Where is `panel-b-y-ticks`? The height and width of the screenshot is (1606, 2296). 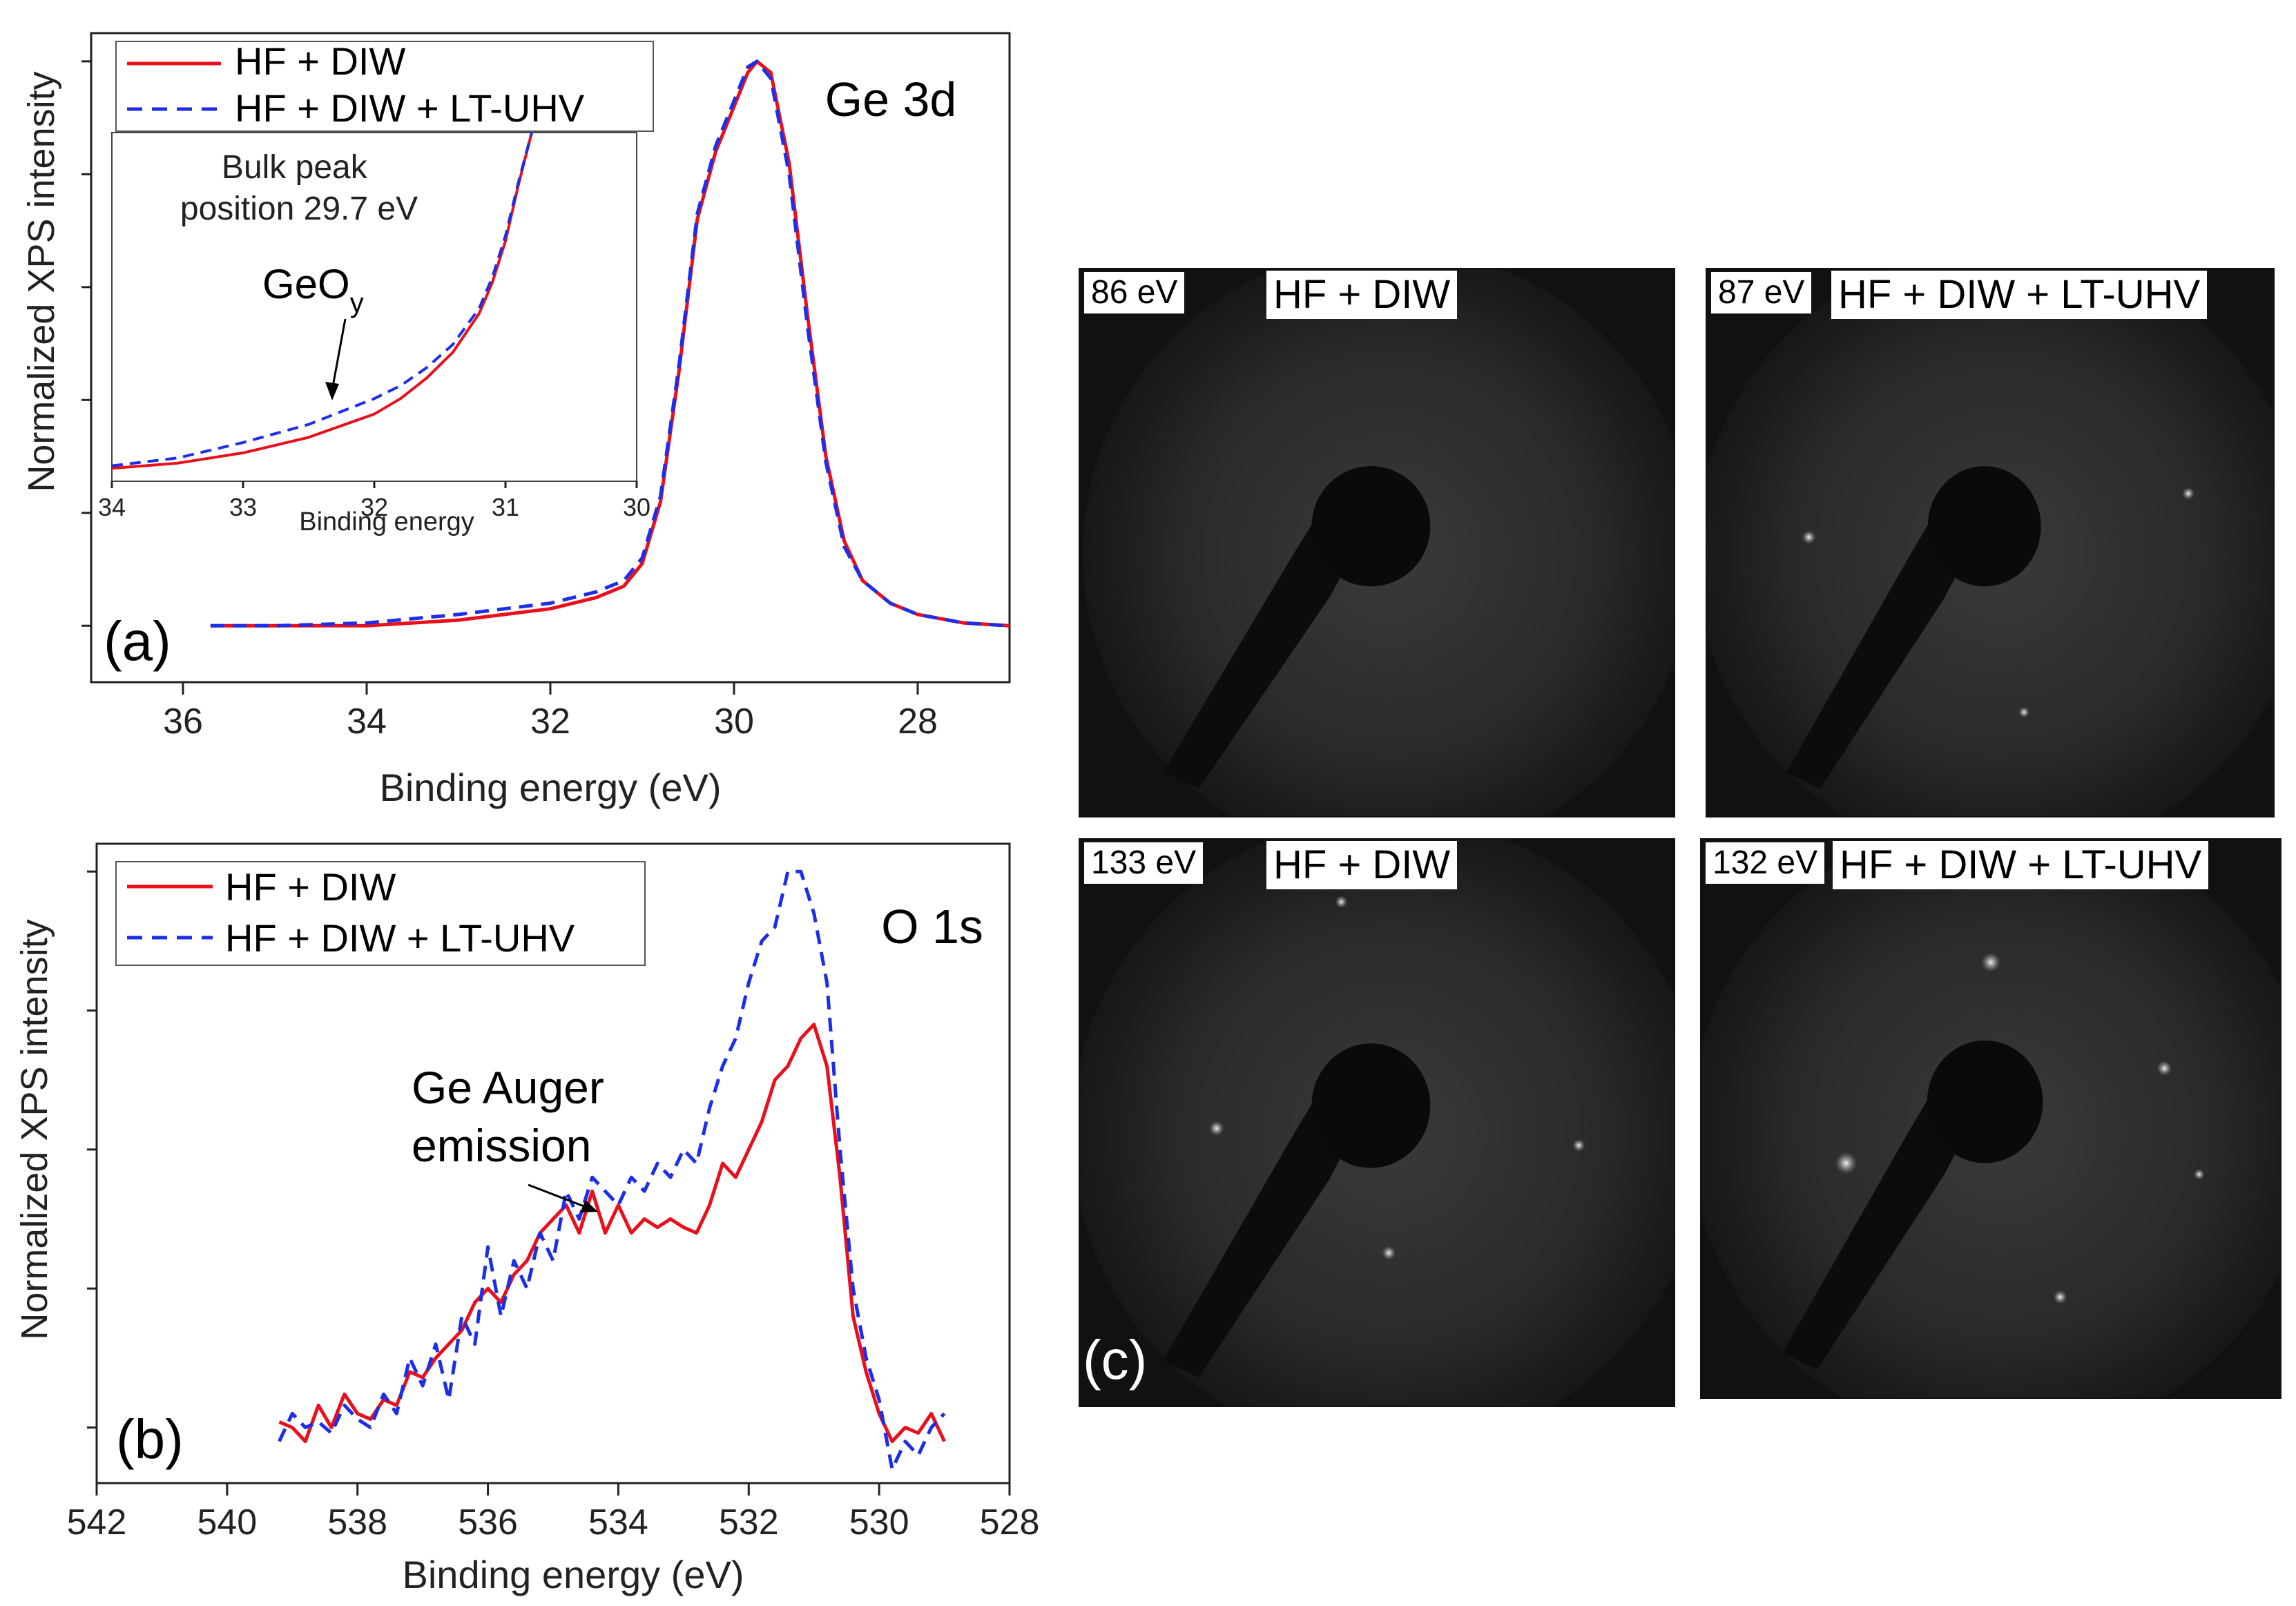 panel-b-y-ticks is located at coordinates (92, 1149).